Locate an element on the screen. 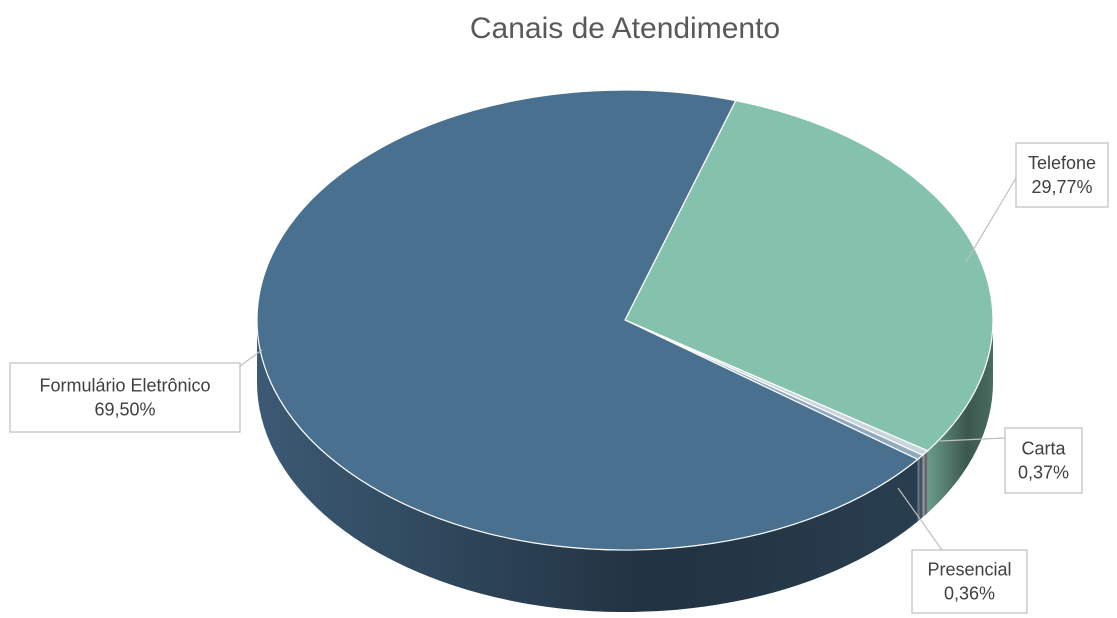  data-label-value: 29,77% is located at coordinates (1061, 187).